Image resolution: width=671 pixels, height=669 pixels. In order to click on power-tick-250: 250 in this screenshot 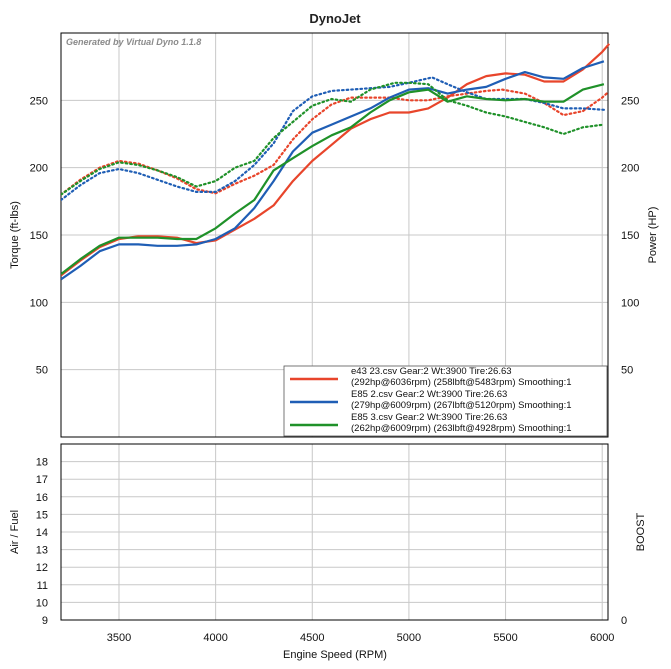, I will do `click(630, 101)`.